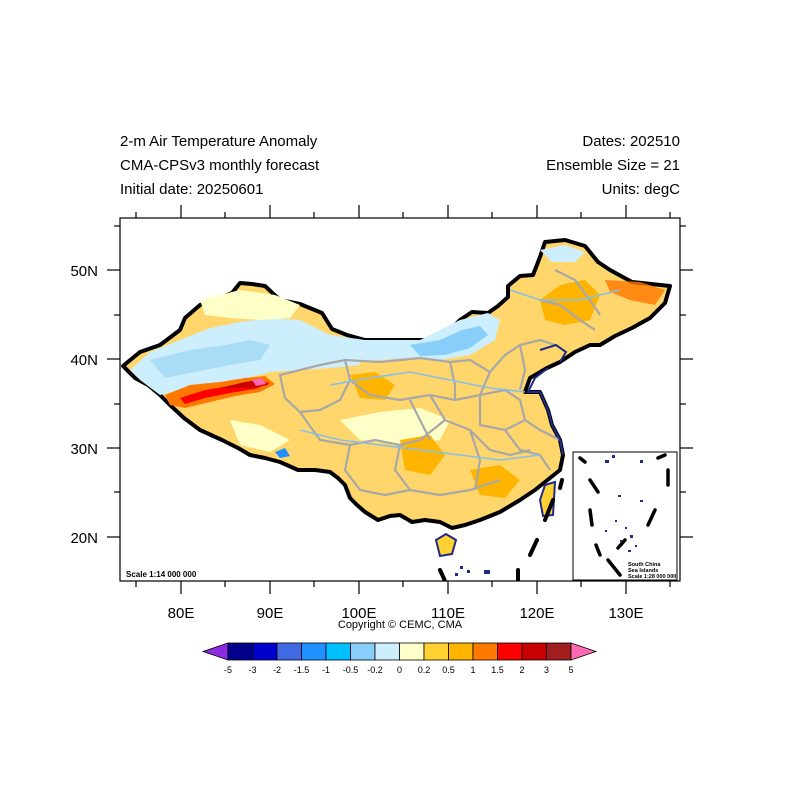 The image size is (800, 800). Describe the element at coordinates (643, 571) in the screenshot. I see `inset-label-2: Sea Islands` at that location.